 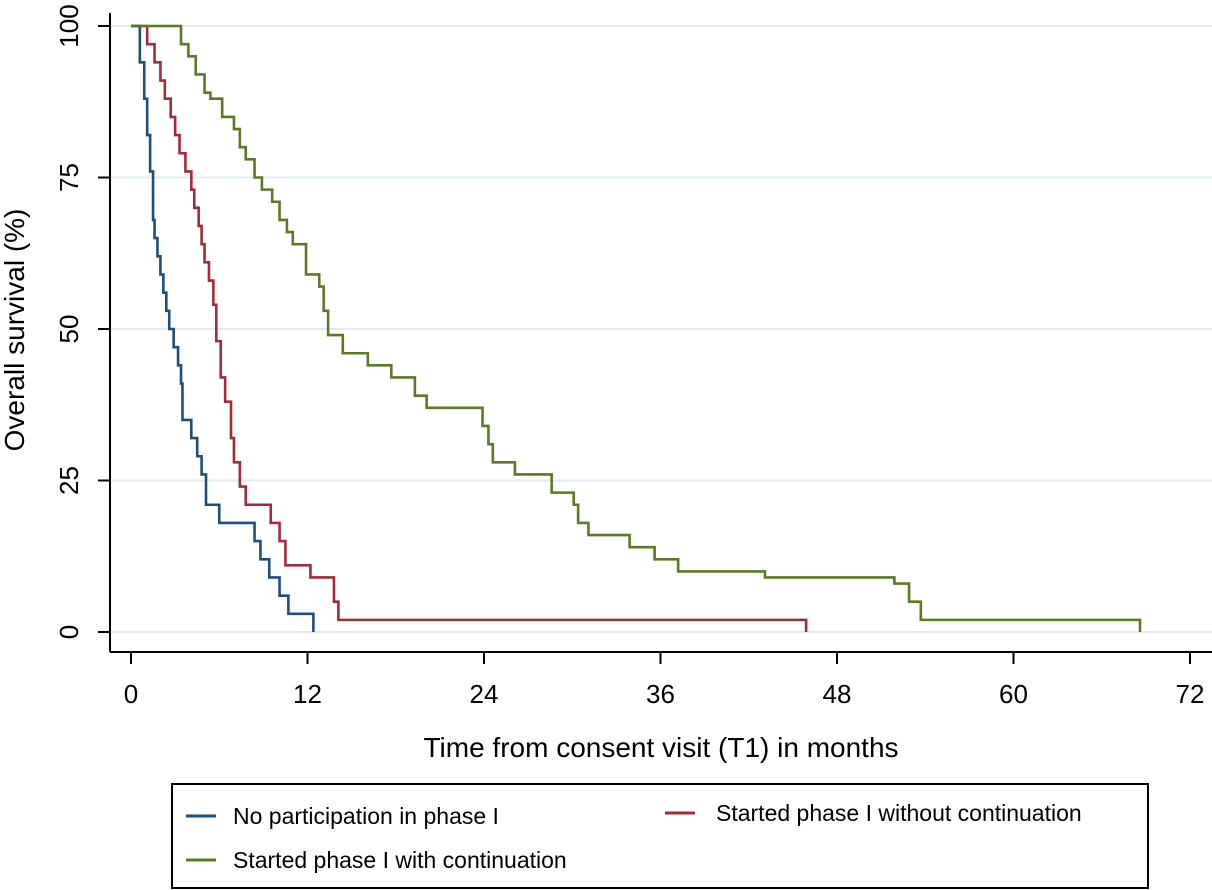 I want to click on y-tick-label-75: 75, so click(x=69, y=177).